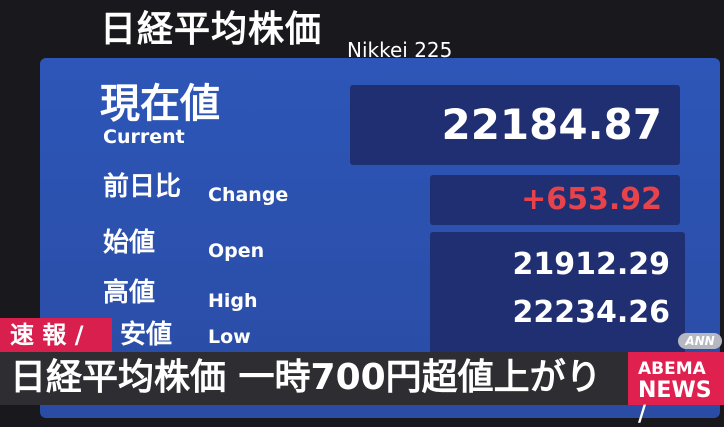 The height and width of the screenshot is (427, 724). What do you see at coordinates (248, 195) in the screenshot?
I see `change-label-en: Change` at bounding box center [248, 195].